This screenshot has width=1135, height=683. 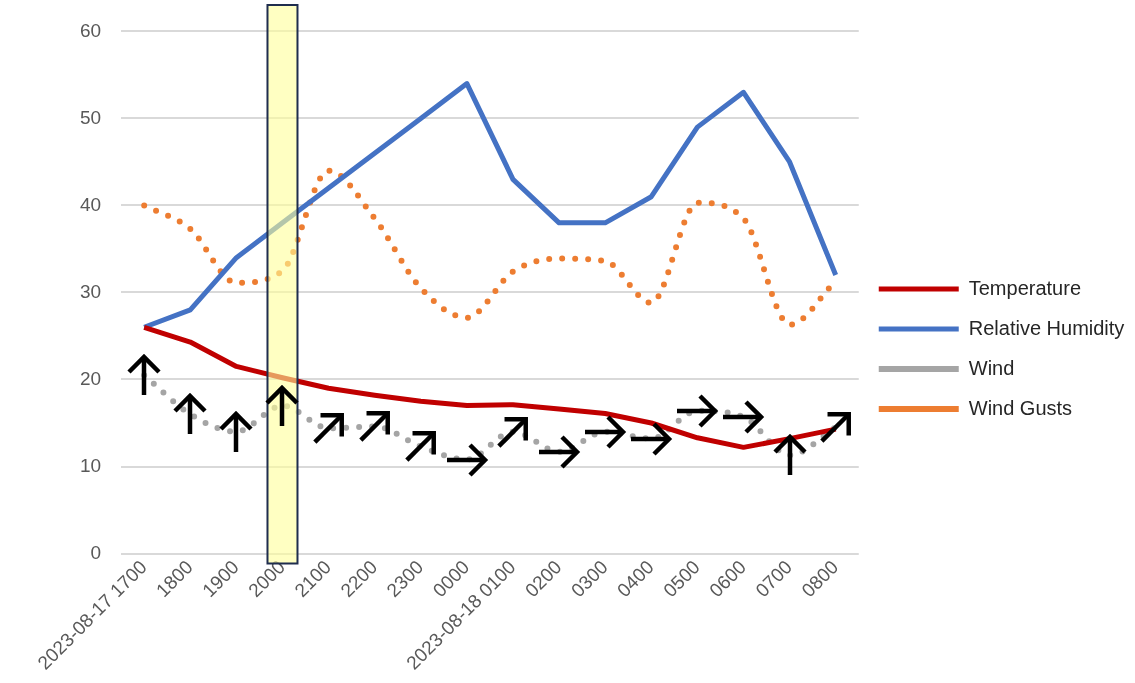 I want to click on legend-label: Relative Humidity, so click(x=1046, y=327).